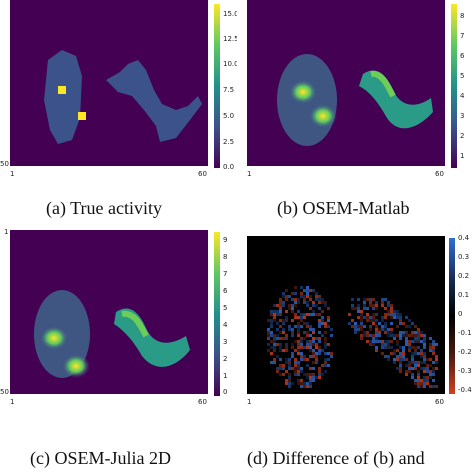 This screenshot has height=474, width=474. Describe the element at coordinates (465, 352) in the screenshot. I see `cbar-d-label: -0.2` at that location.